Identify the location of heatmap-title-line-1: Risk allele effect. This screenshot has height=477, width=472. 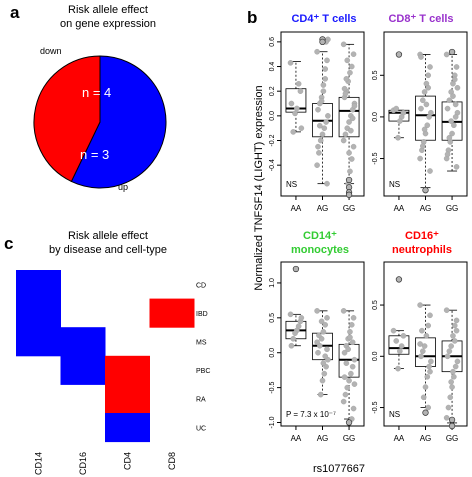
(108, 236).